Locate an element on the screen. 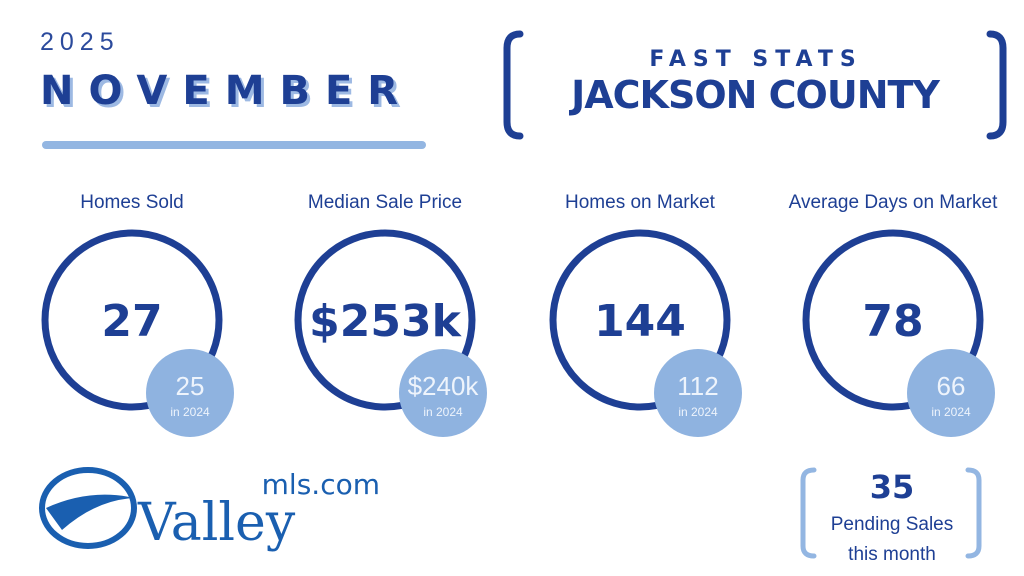 The image size is (1024, 576). stat-label: Median Sale Price is located at coordinates (385, 202).